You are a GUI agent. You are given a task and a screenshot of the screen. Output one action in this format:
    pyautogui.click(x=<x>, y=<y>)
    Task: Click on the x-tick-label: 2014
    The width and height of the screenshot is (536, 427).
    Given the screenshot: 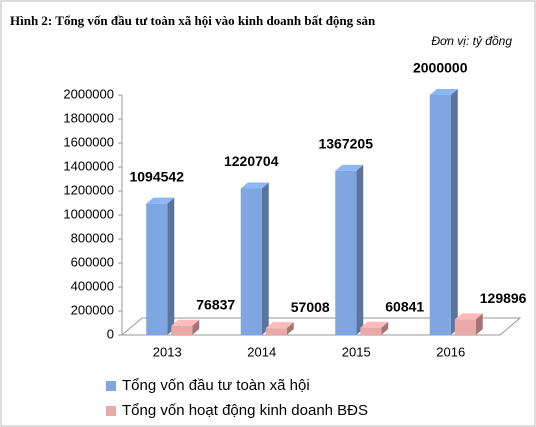 What is the action you would take?
    pyautogui.click(x=261, y=351)
    